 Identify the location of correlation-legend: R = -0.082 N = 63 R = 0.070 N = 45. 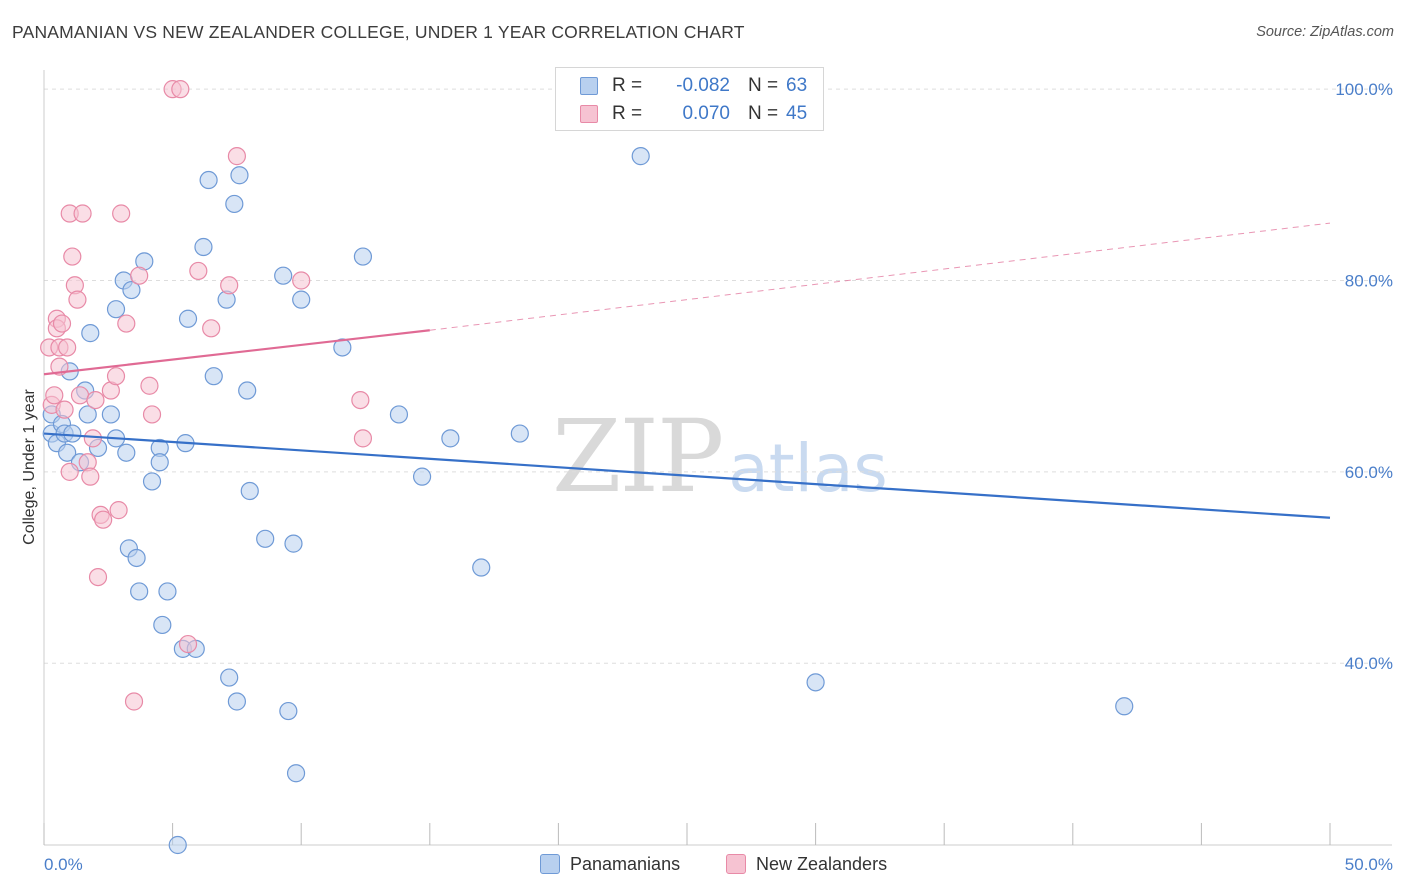
(689, 99).